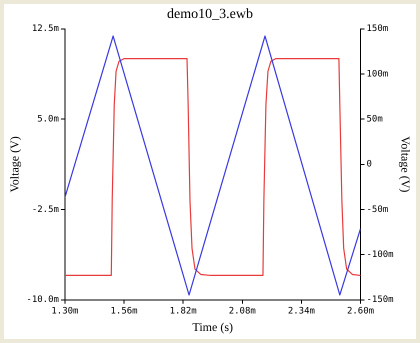 The image size is (420, 343). What do you see at coordinates (301, 311) in the screenshot?
I see `x-tick-label: 2.34m` at bounding box center [301, 311].